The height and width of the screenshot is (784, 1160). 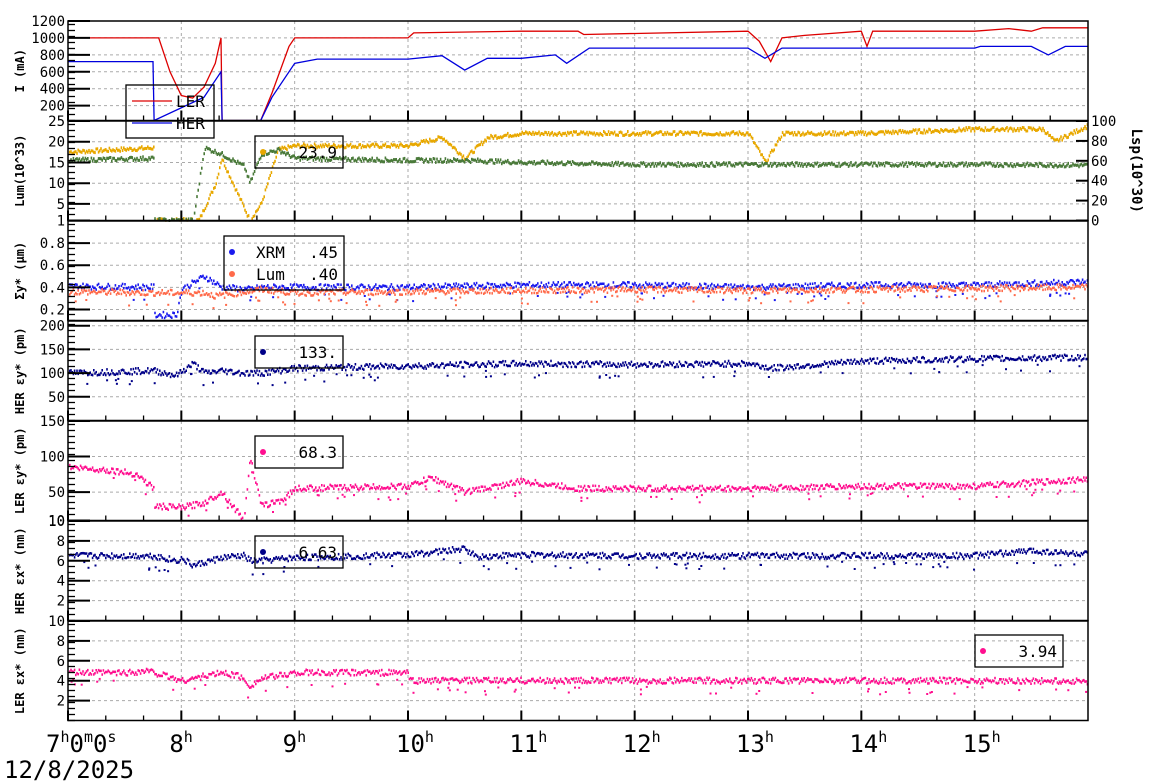 What do you see at coordinates (415, 743) in the screenshot?
I see `x-tick-label: 10h` at bounding box center [415, 743].